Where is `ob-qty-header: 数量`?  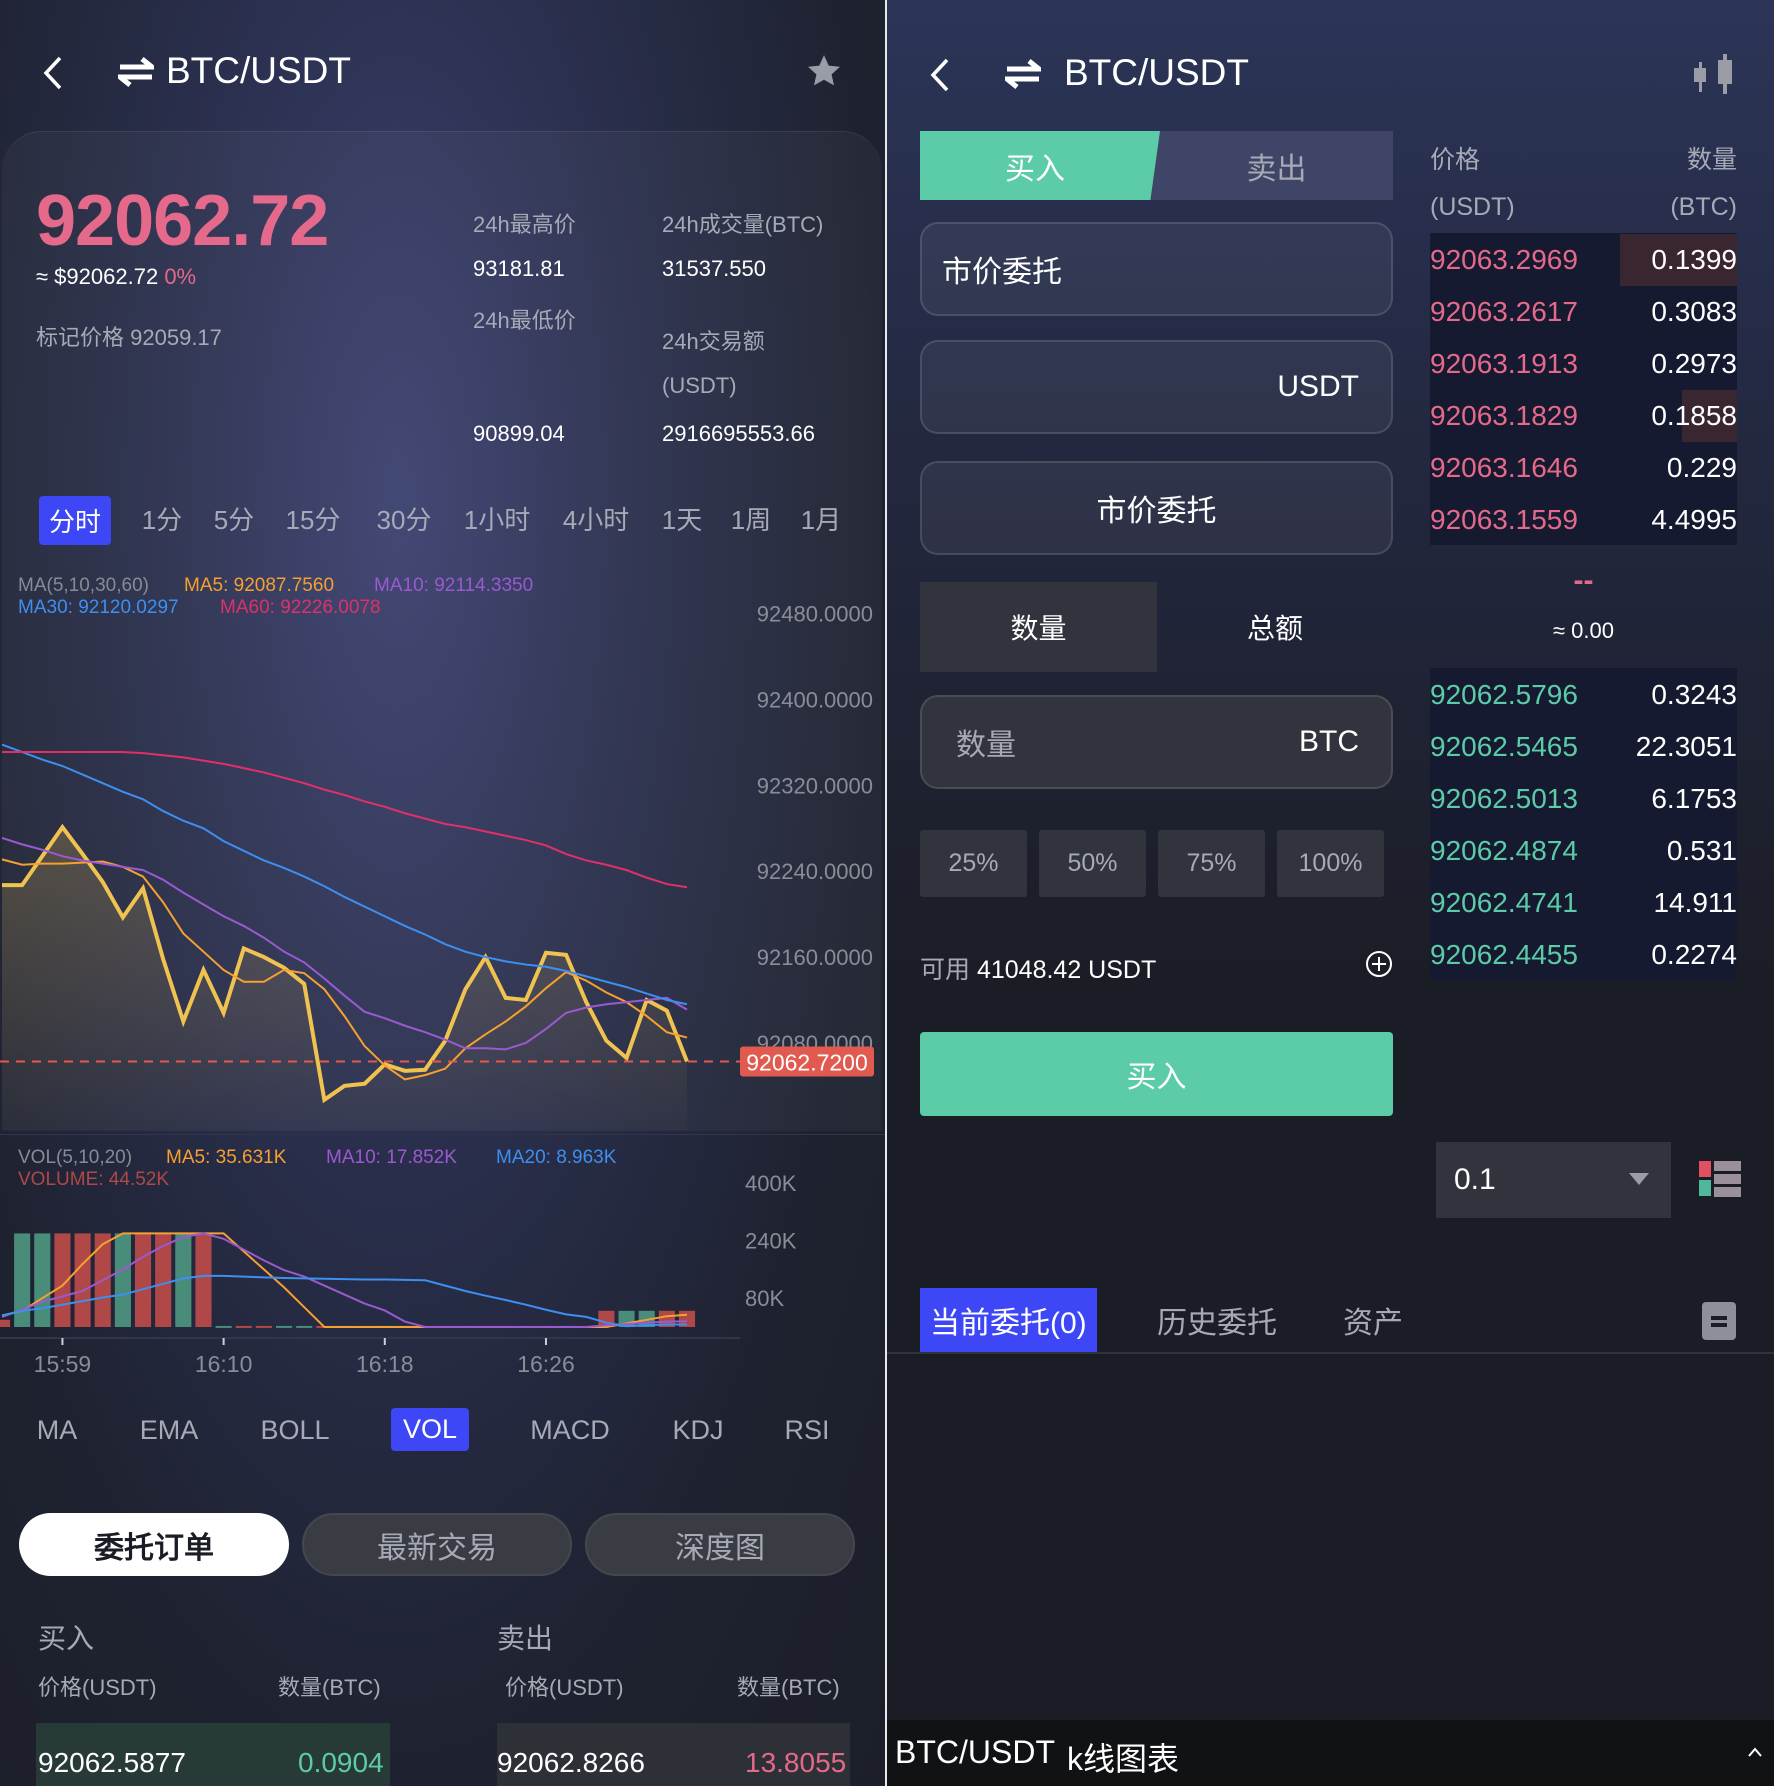
ob-qty-header: 数量 is located at coordinates (1711, 160).